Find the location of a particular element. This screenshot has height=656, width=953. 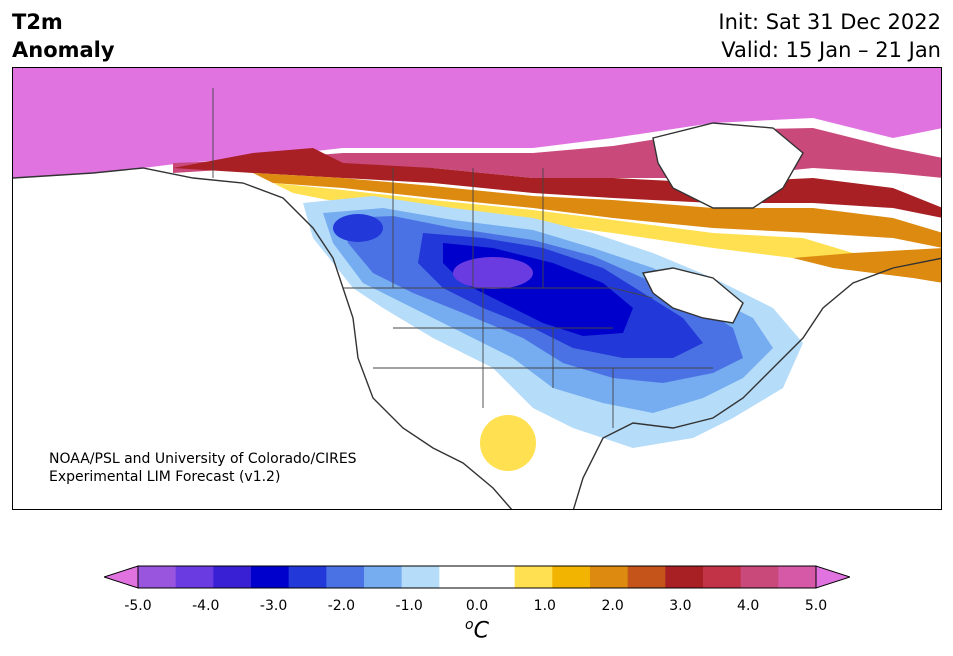

valid-date: Valid: 15 Jan – 21 Jan is located at coordinates (831, 50).